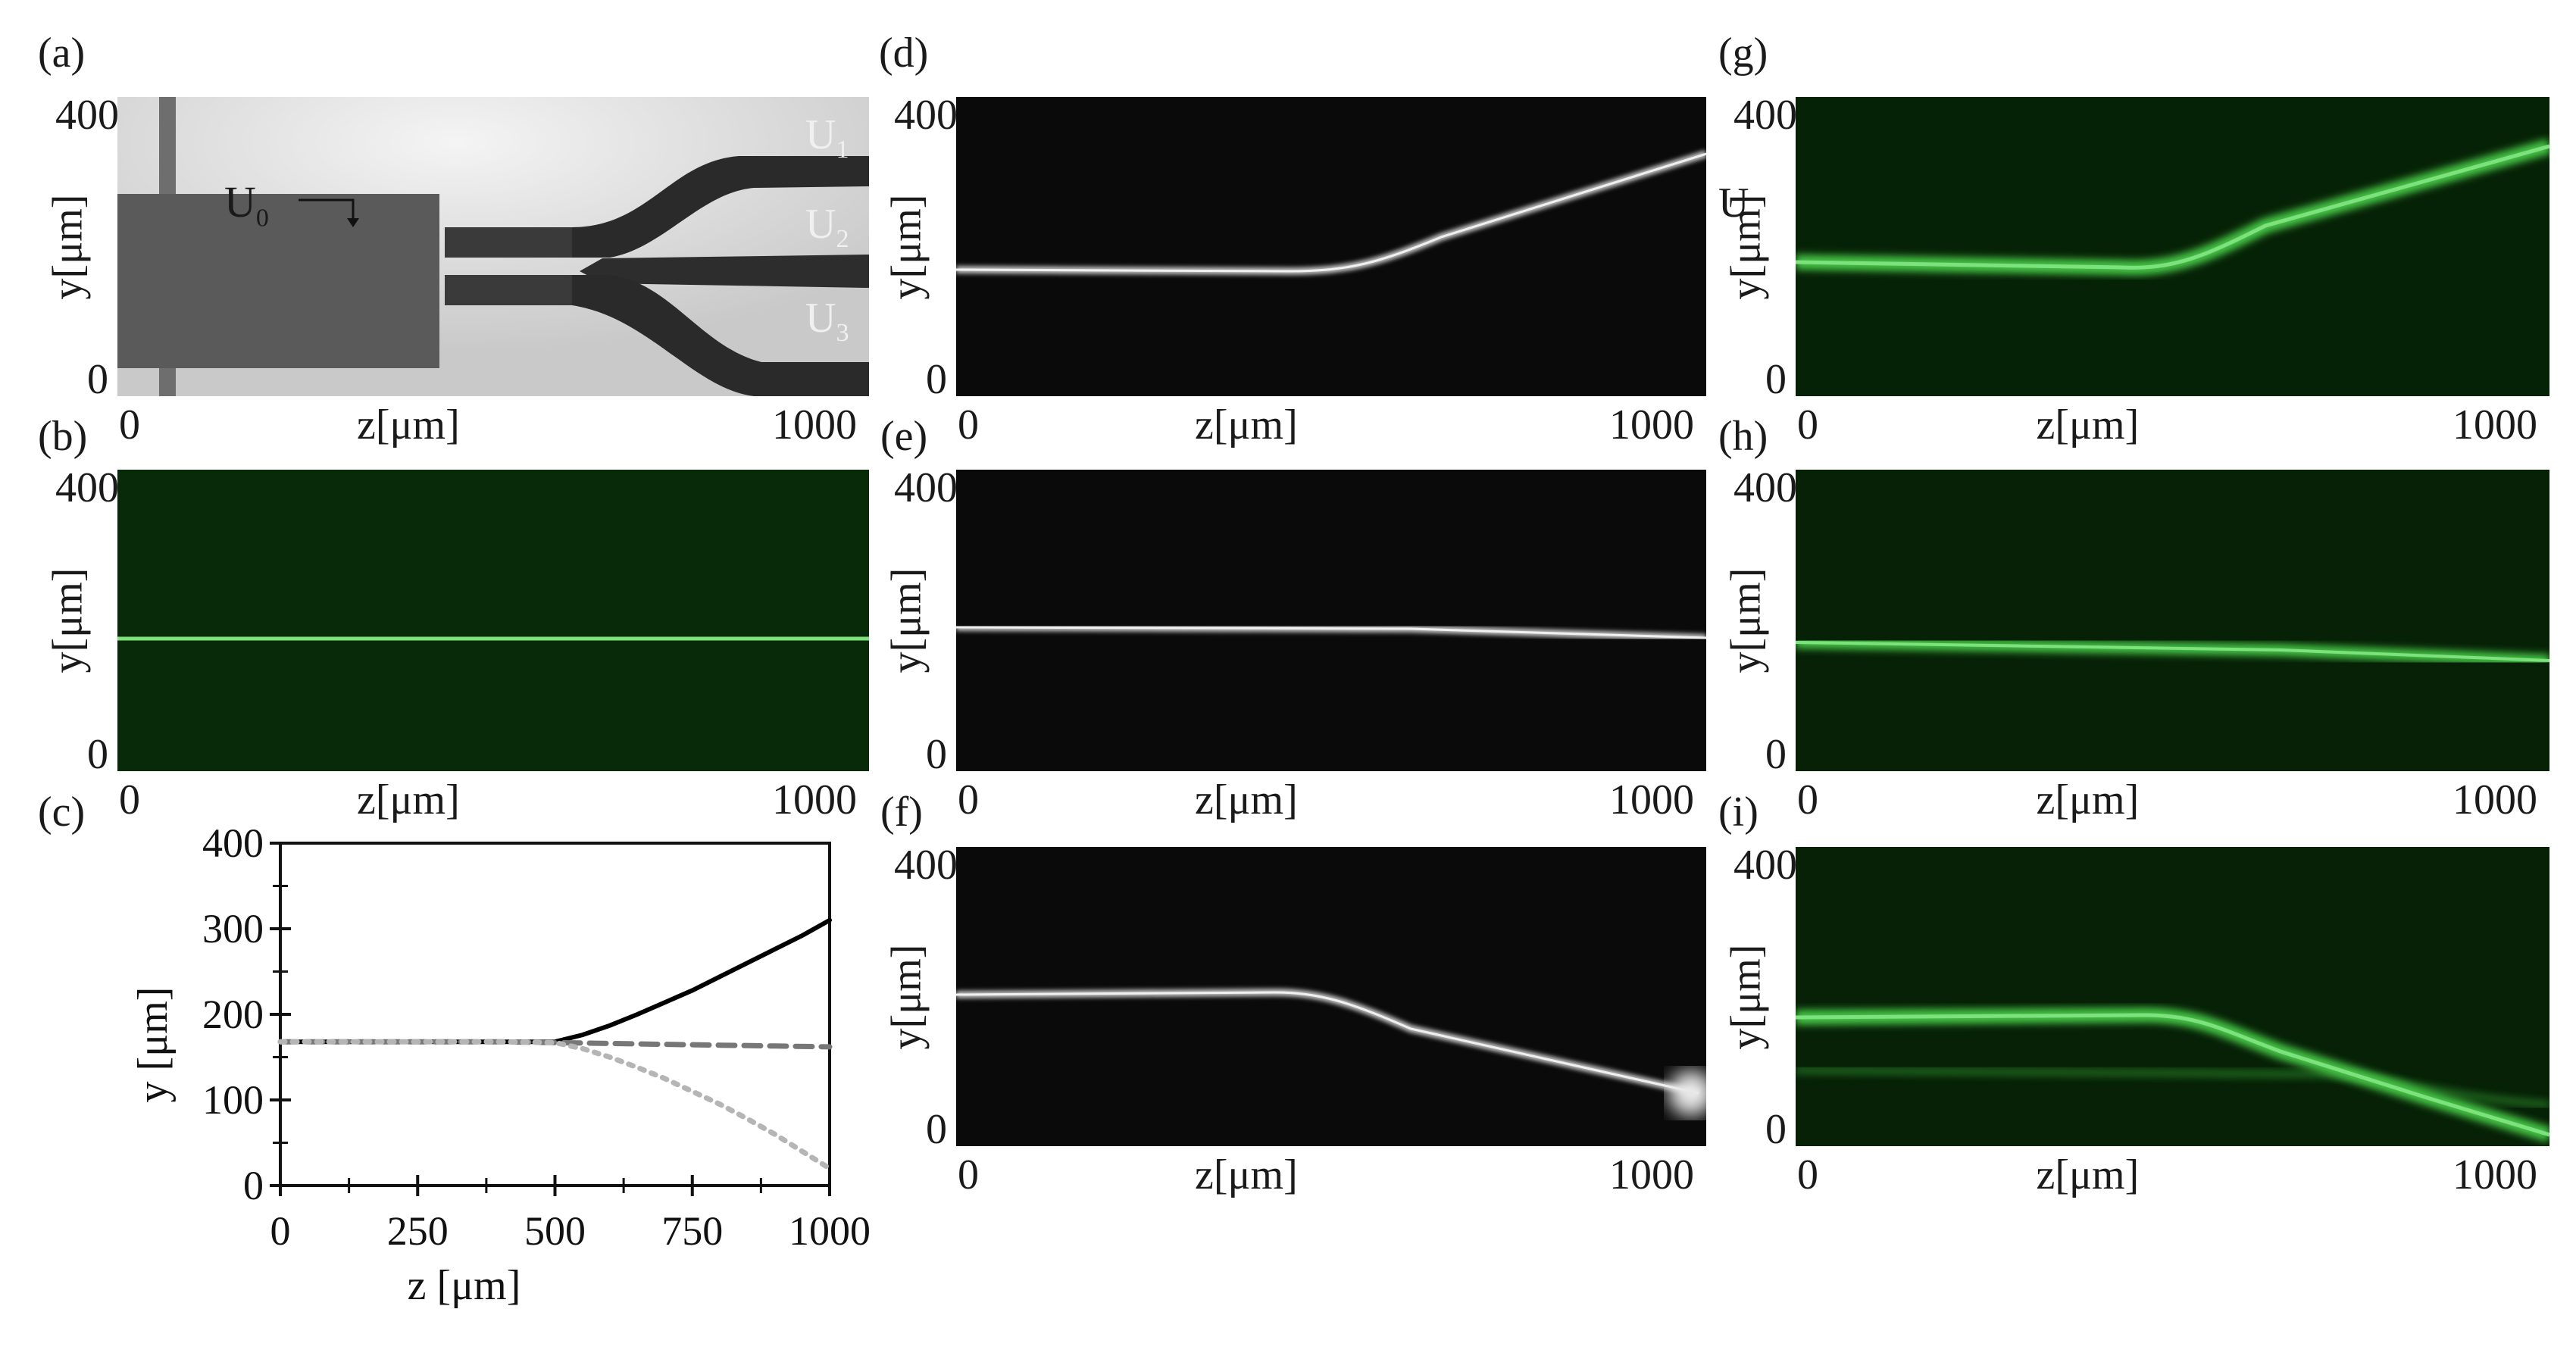 The image size is (2576, 1356). I want to click on panel-label-f: (f), so click(901, 812).